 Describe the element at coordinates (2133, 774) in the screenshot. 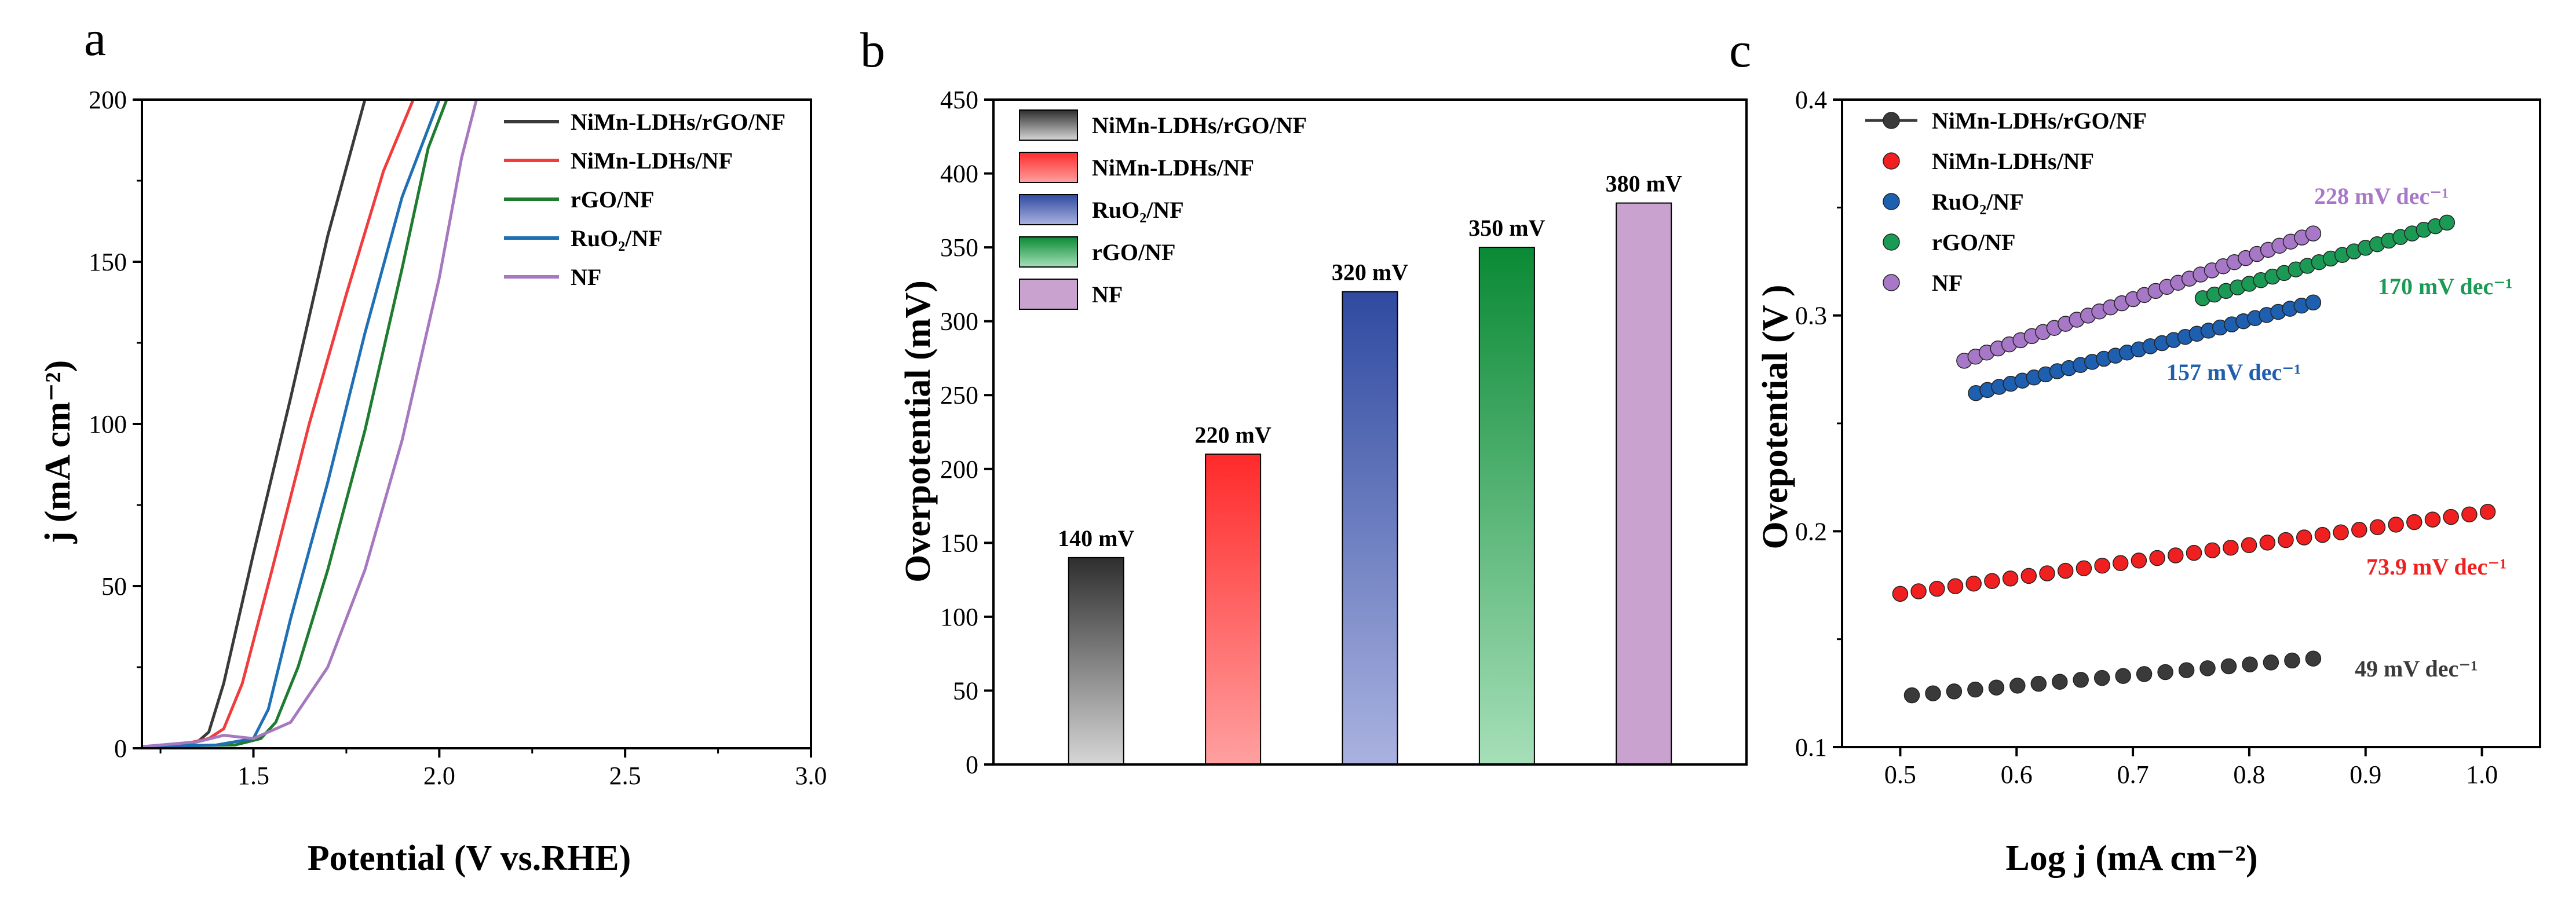

I see `x-tick-label-2: 0.7` at that location.